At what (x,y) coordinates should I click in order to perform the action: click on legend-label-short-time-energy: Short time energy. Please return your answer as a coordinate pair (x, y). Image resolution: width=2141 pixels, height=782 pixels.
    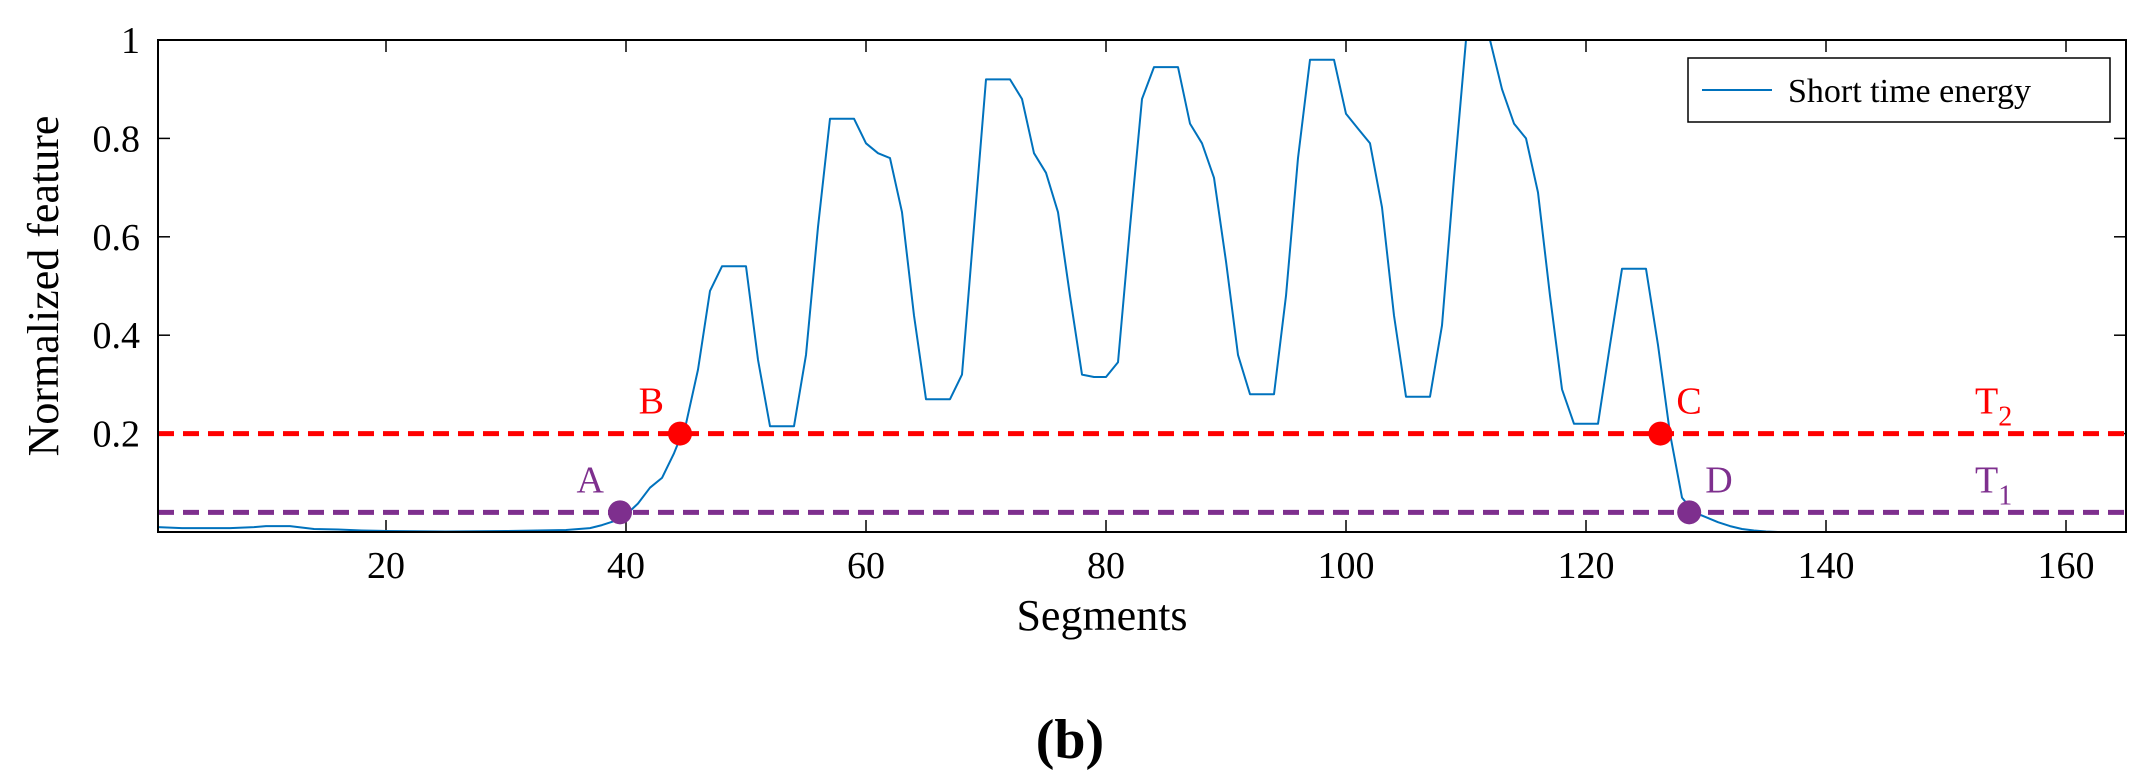
    Looking at the image, I should click on (1909, 91).